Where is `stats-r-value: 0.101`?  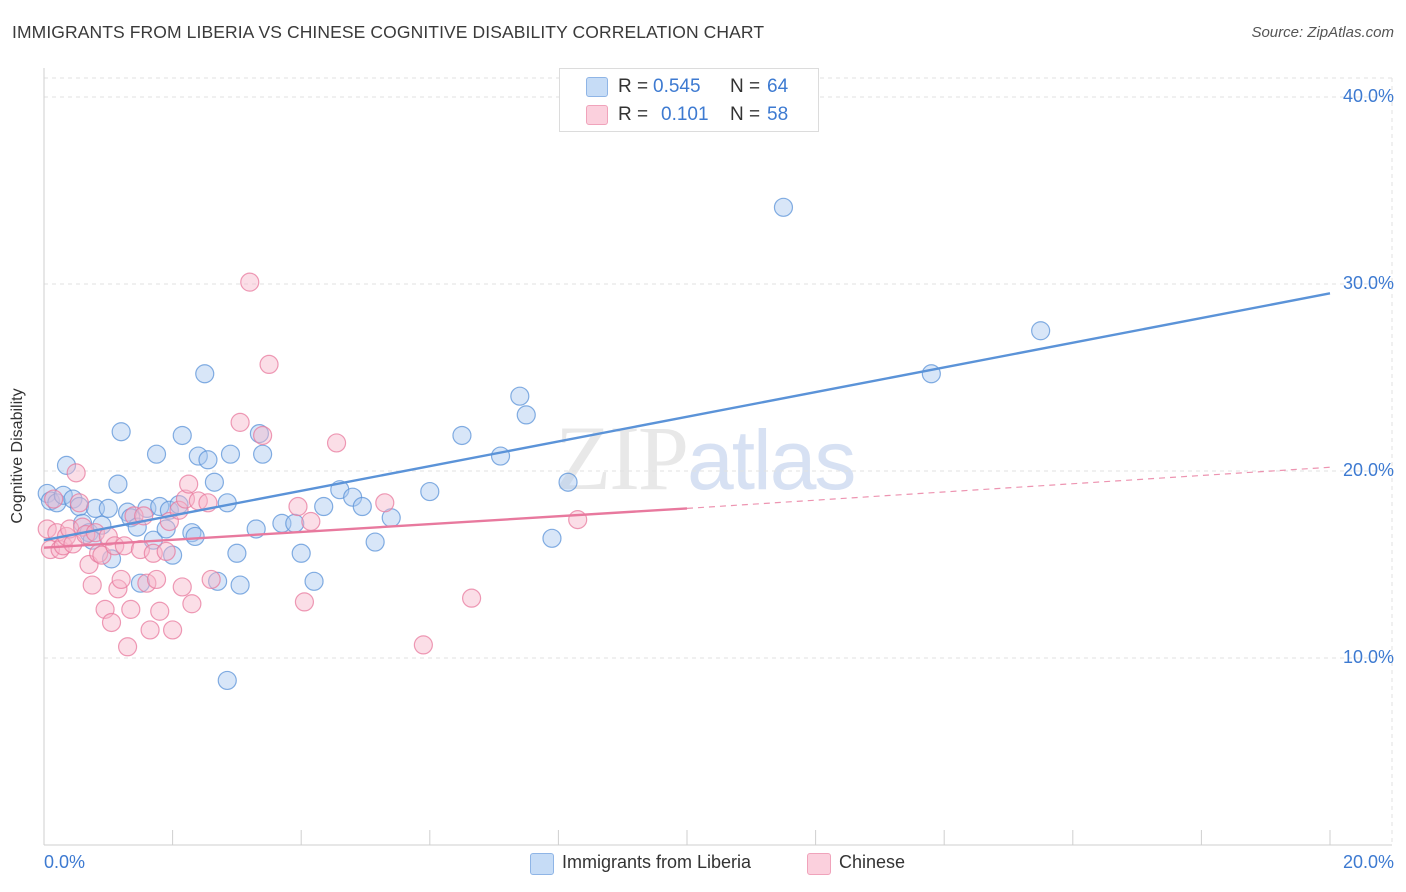 stats-r-value: 0.101 is located at coordinates (685, 114).